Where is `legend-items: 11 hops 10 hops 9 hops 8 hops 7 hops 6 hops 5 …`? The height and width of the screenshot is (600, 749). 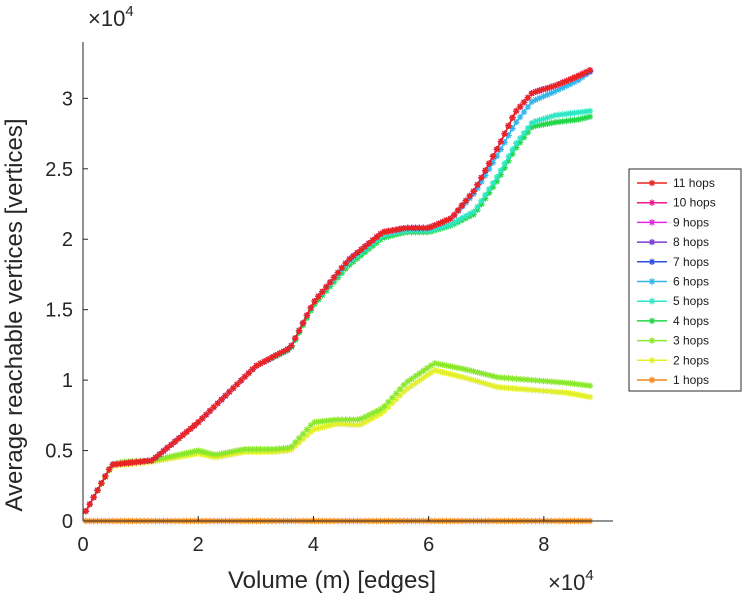
legend-items: 11 hops 10 hops 9 hops 8 hops 7 hops 6 hops 5 … is located at coordinates (676, 281).